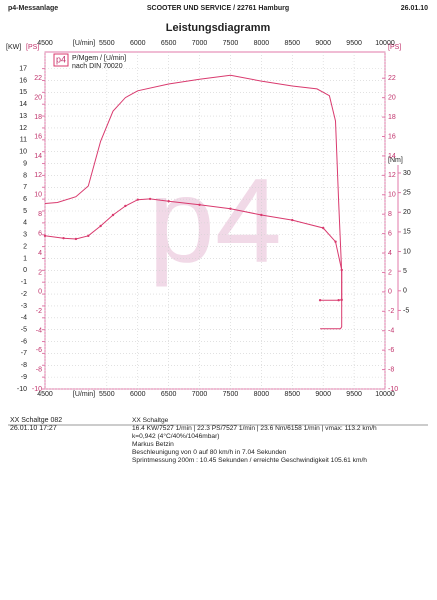 This screenshot has width=437, height=600. Describe the element at coordinates (24, 294) in the screenshot. I see `y-tick-label: -2` at that location.